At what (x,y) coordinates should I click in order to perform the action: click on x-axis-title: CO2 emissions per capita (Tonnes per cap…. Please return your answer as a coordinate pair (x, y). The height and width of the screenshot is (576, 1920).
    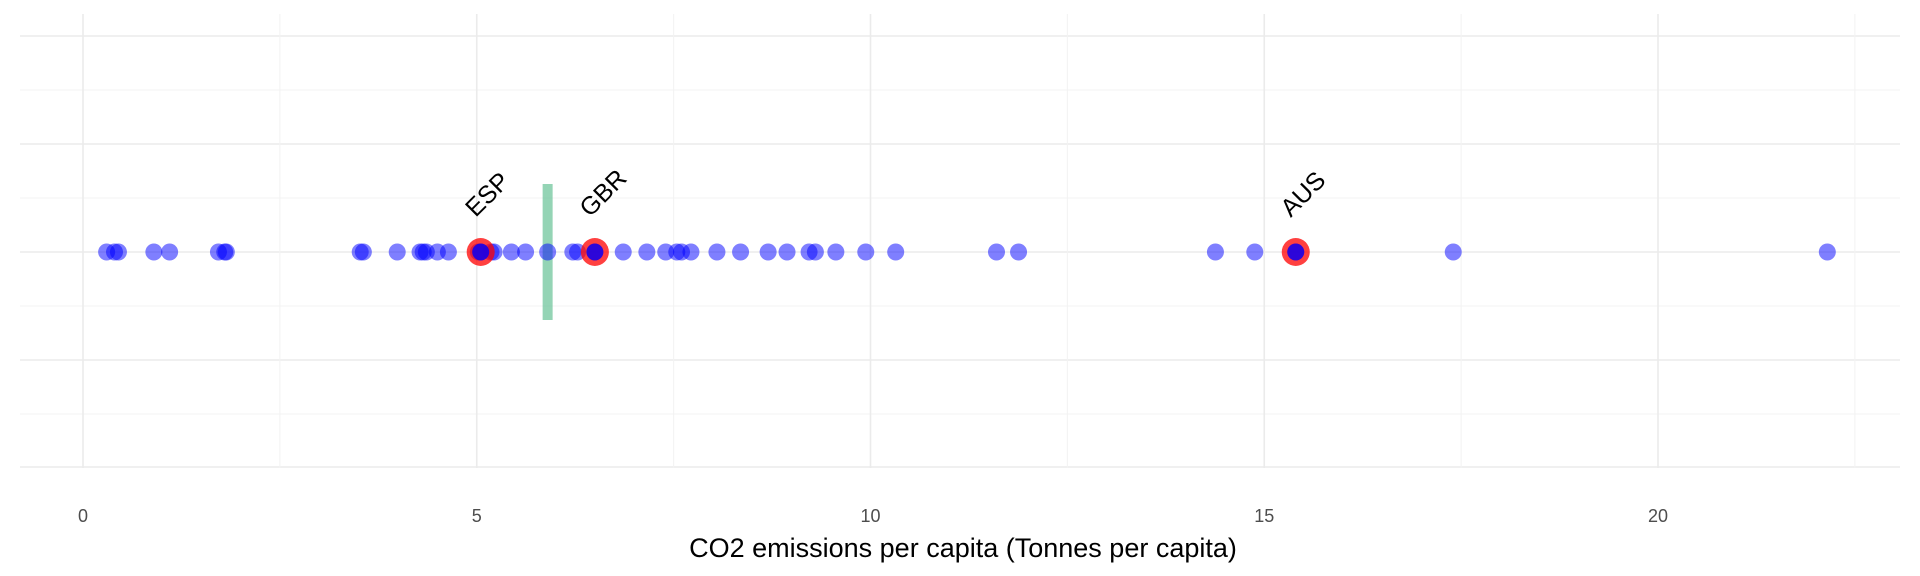
    Looking at the image, I should click on (963, 548).